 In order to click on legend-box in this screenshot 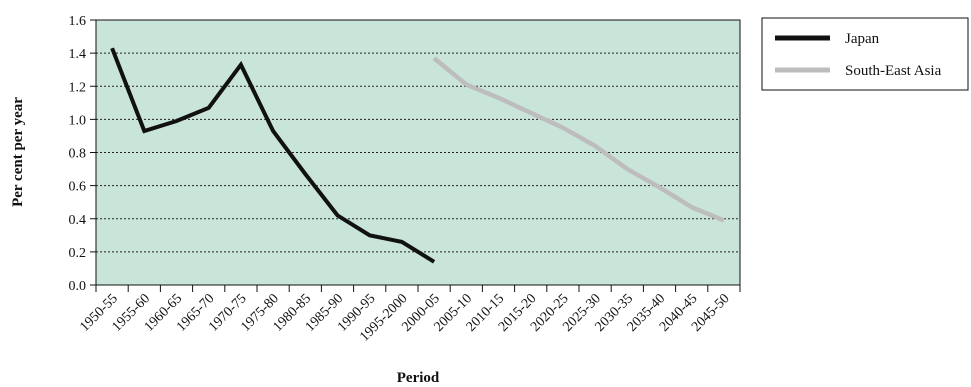, I will do `click(865, 54)`.